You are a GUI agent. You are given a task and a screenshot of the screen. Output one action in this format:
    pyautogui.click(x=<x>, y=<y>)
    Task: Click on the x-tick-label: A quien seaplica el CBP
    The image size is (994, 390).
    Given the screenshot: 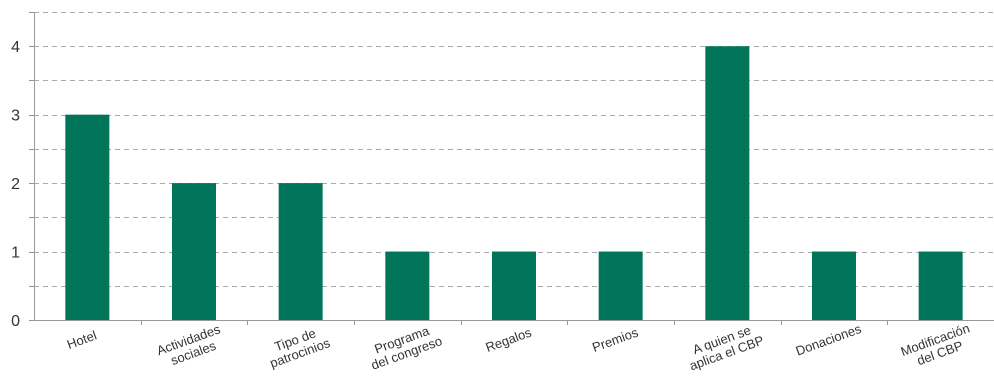 What is the action you would take?
    pyautogui.click(x=724, y=346)
    